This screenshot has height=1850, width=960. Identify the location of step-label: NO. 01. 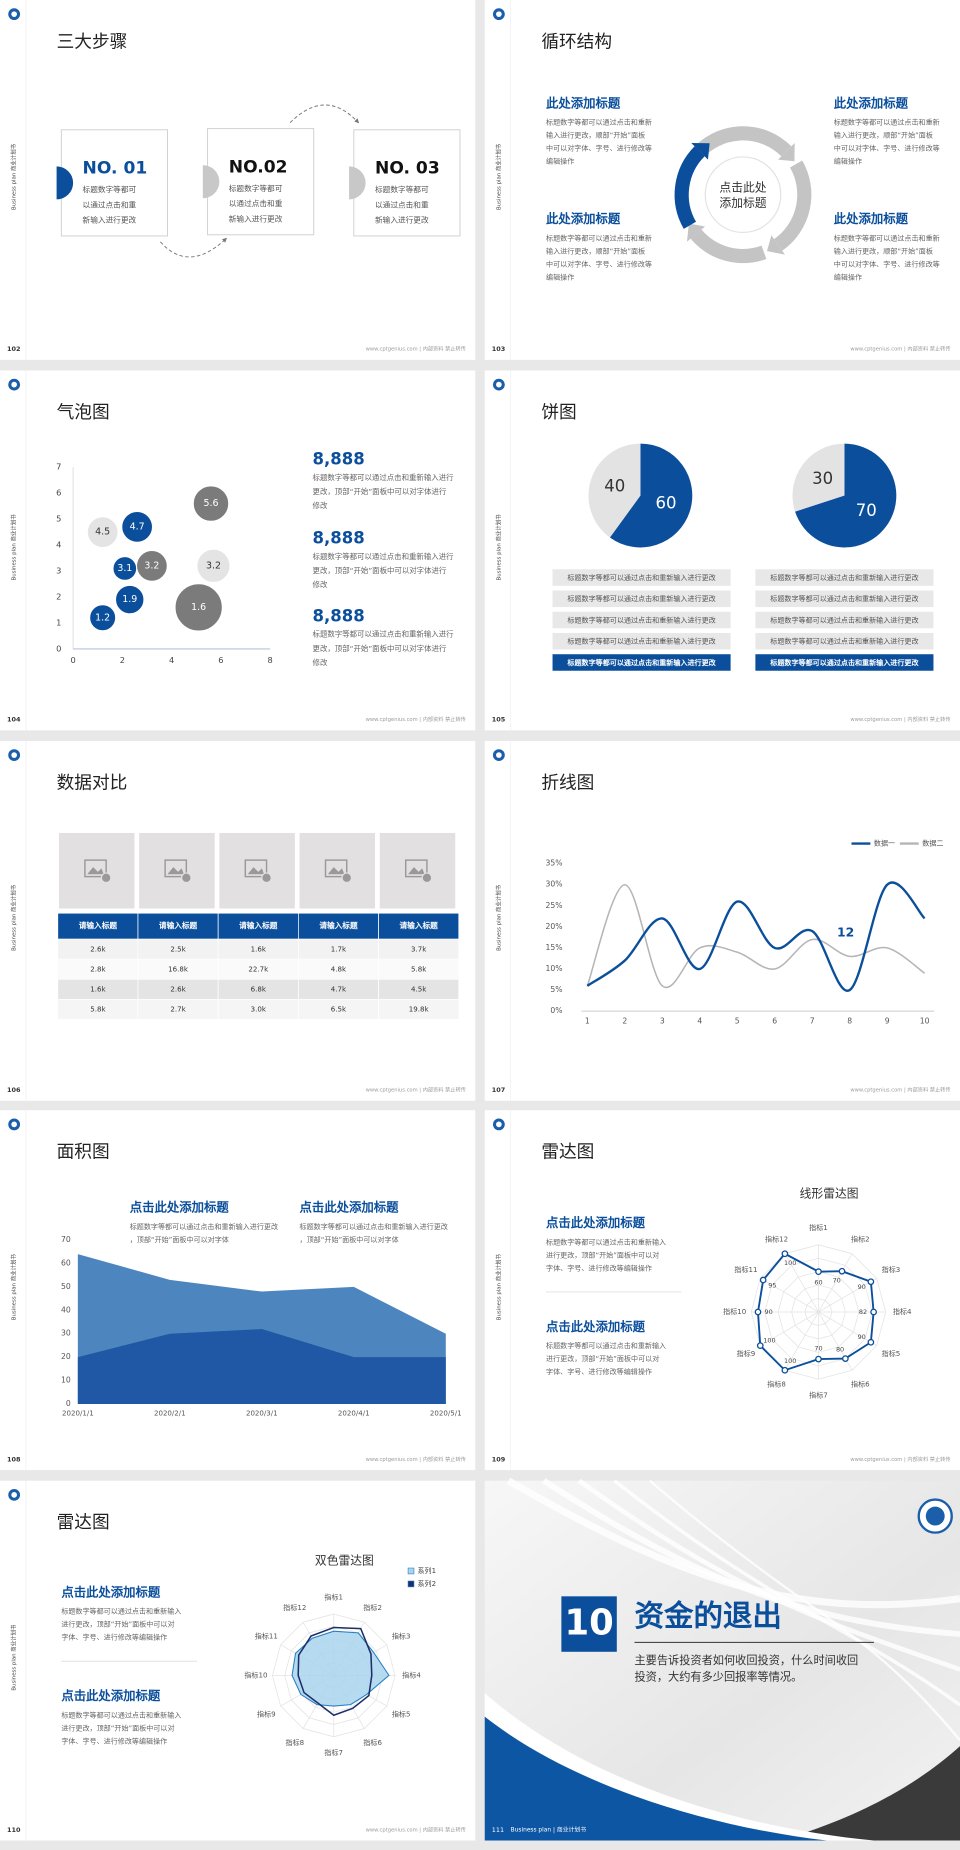
(115, 169).